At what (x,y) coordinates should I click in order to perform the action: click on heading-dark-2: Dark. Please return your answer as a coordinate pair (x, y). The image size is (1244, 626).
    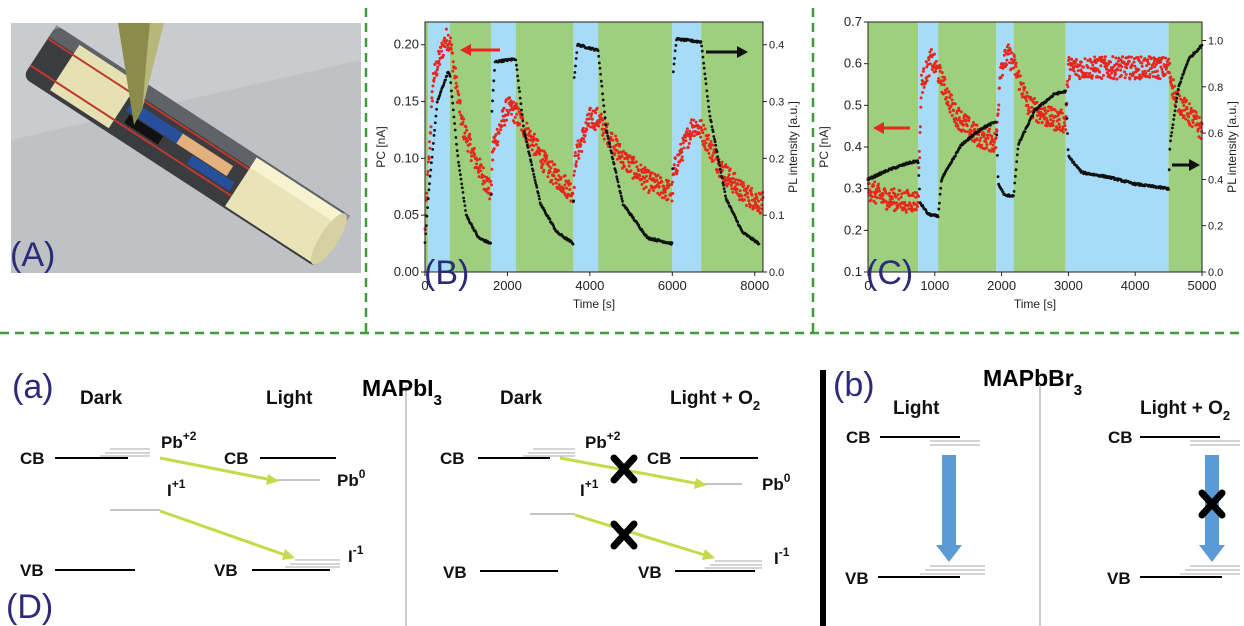
    Looking at the image, I should click on (521, 398).